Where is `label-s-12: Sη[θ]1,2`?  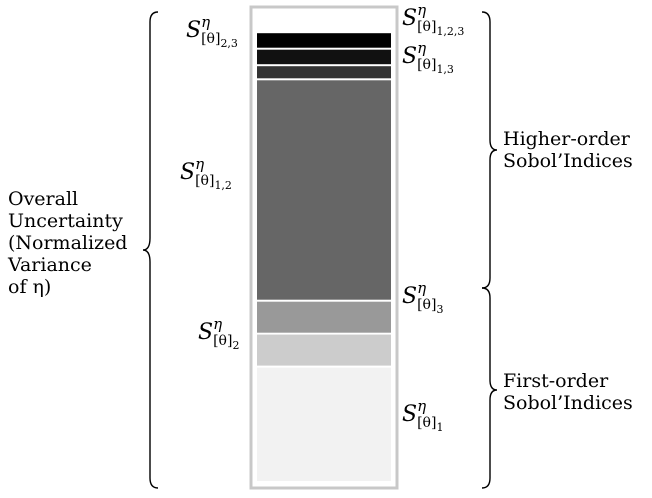
label-s-12: Sη[θ]1,2 is located at coordinates (206, 173).